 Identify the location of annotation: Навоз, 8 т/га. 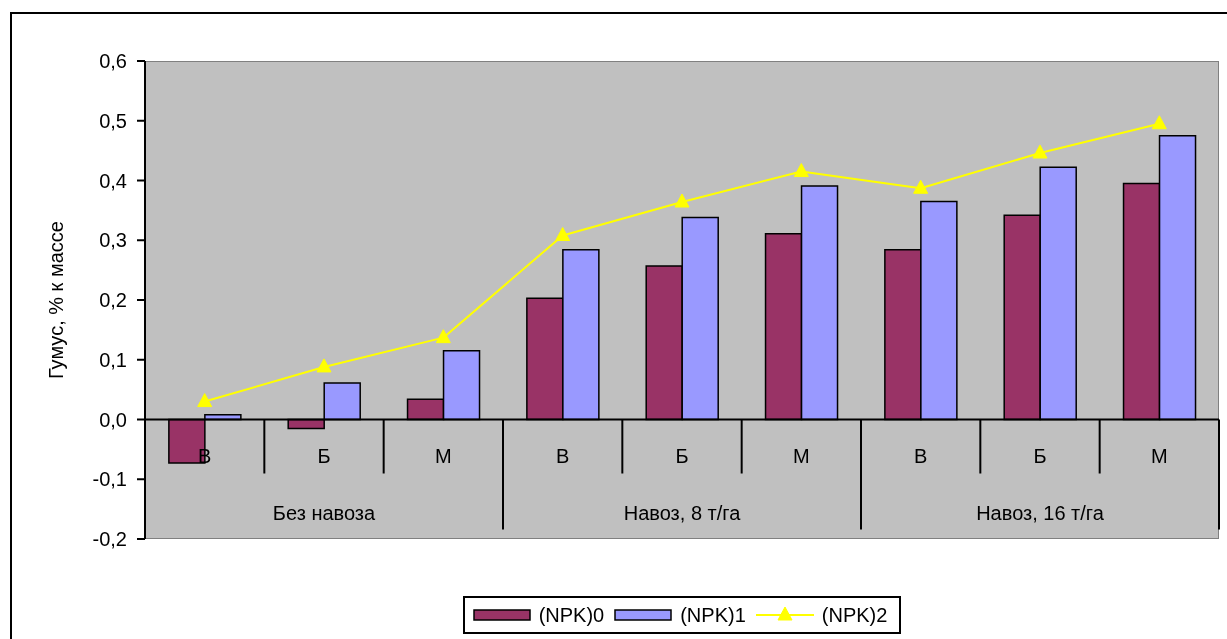
(682, 512).